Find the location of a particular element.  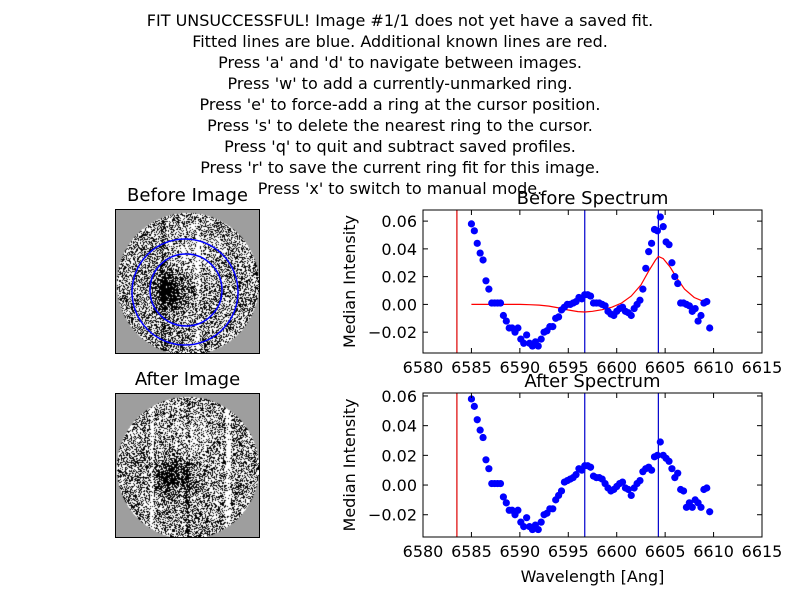

fitted-ring-outer is located at coordinates (185, 292).